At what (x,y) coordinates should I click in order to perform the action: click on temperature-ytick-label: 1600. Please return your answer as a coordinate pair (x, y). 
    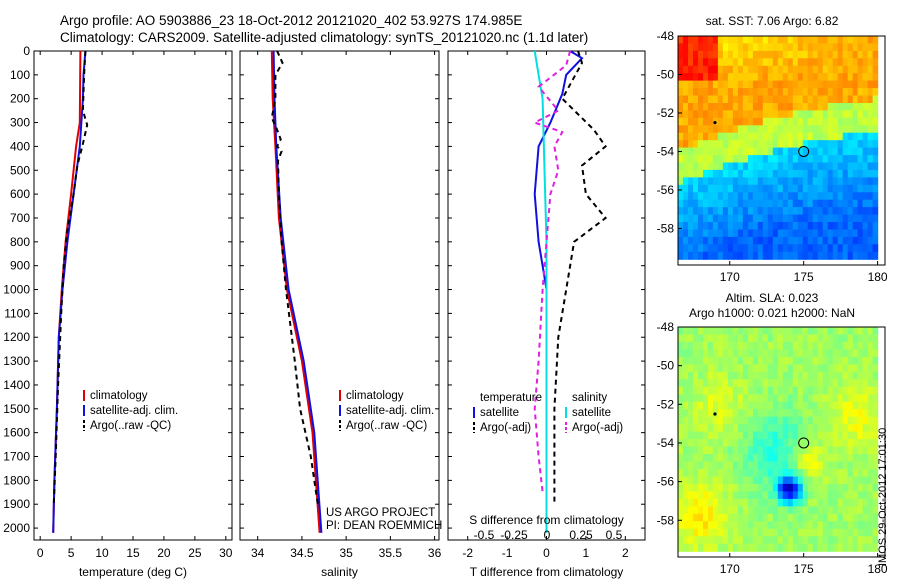
    Looking at the image, I should click on (16, 433).